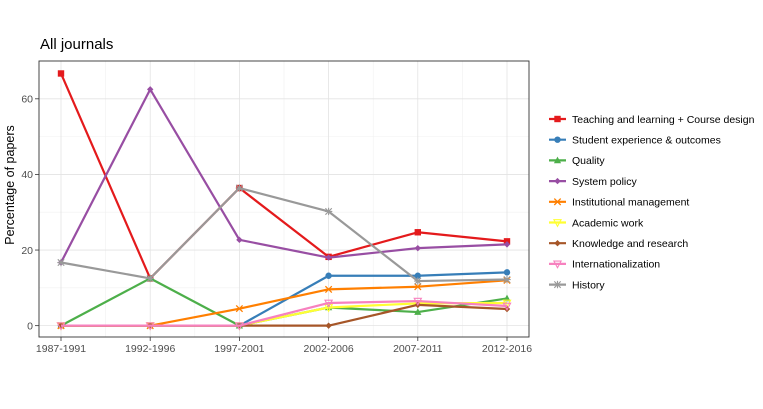 This screenshot has height=409, width=763. What do you see at coordinates (588, 161) in the screenshot?
I see `legend-label: Quality` at bounding box center [588, 161].